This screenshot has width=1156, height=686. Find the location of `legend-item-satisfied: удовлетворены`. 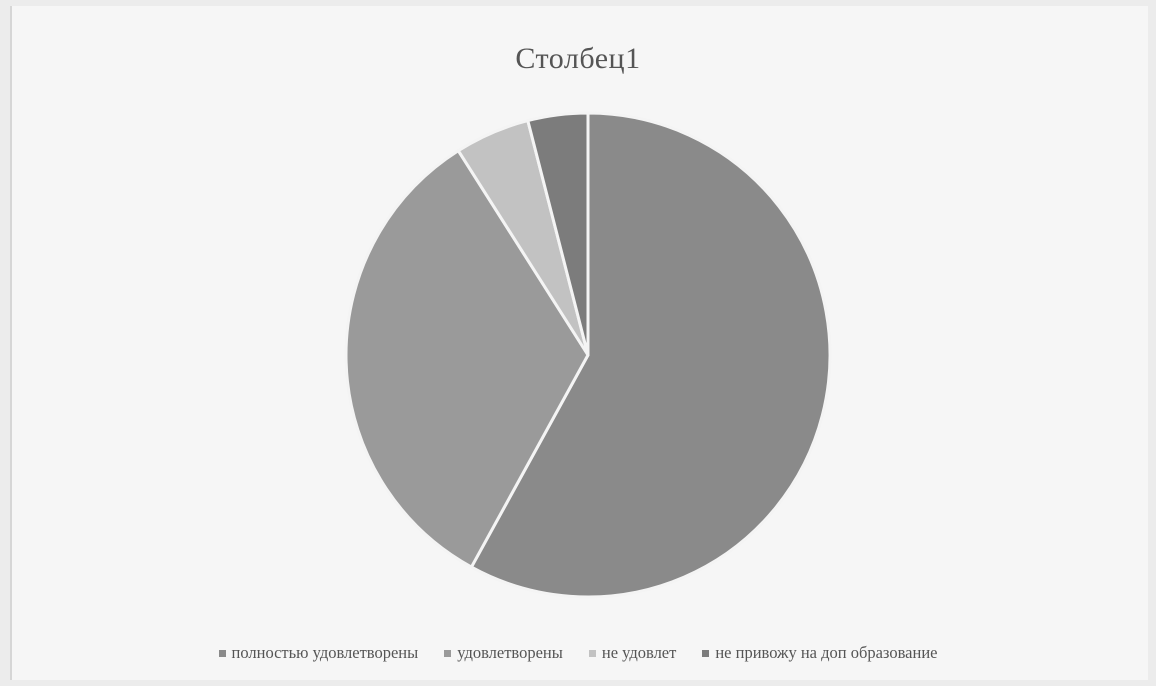

legend-item-satisfied: удовлетворены is located at coordinates (503, 653).